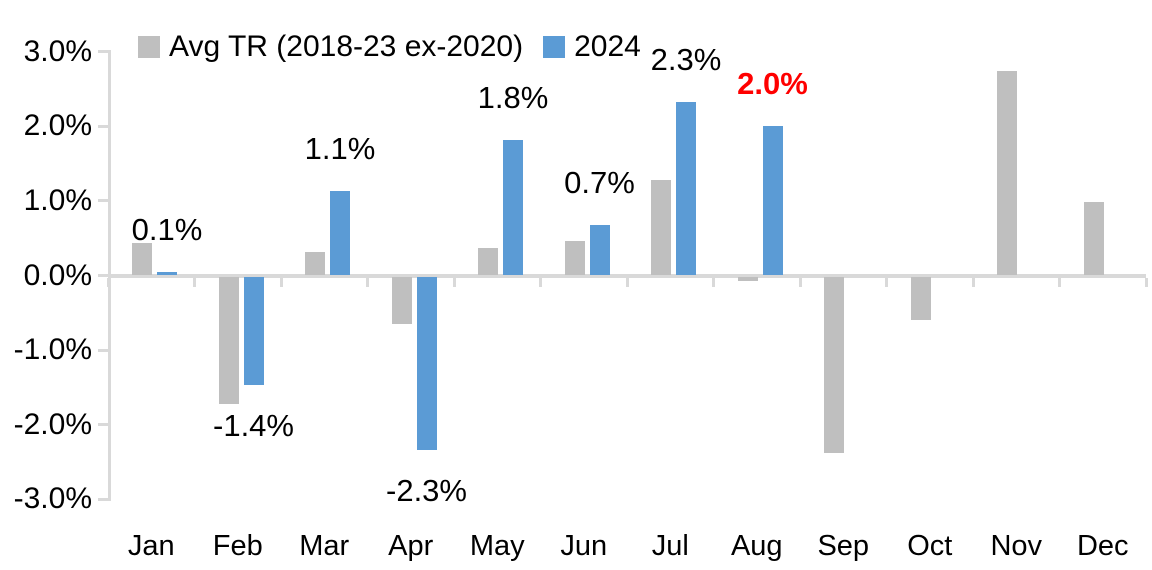 Image resolution: width=1152 pixels, height=570 pixels. What do you see at coordinates (315, 264) in the screenshot?
I see `bar-avg-mar` at bounding box center [315, 264].